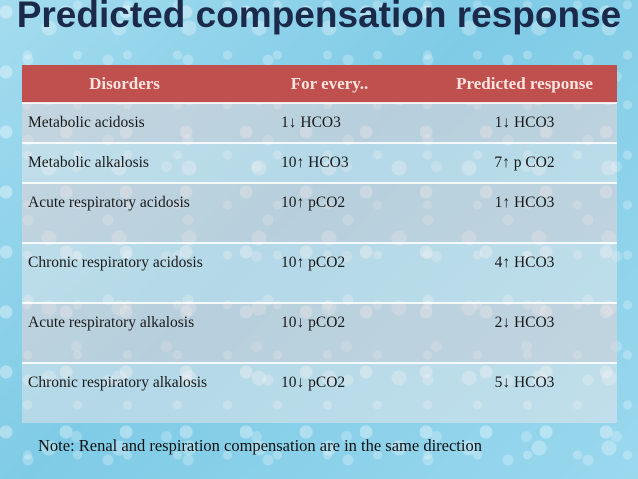 The width and height of the screenshot is (638, 479). What do you see at coordinates (124, 122) in the screenshot?
I see `disorder-cell: Metabolic acidosis` at bounding box center [124, 122].